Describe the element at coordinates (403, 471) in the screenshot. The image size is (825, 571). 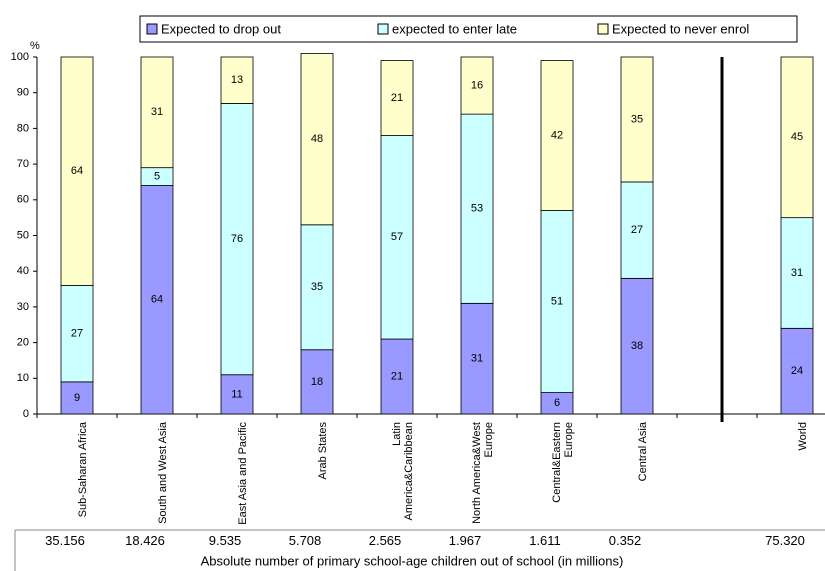
I see `x-tick-label: Latin America&Caribbean` at that location.